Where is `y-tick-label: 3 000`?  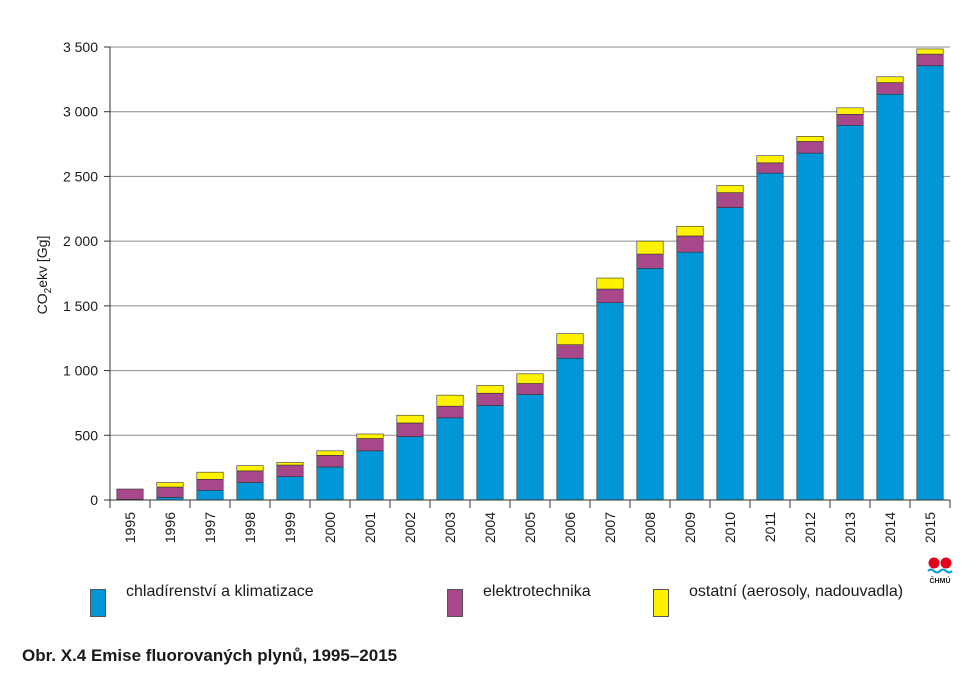 y-tick-label: 3 000 is located at coordinates (80, 112).